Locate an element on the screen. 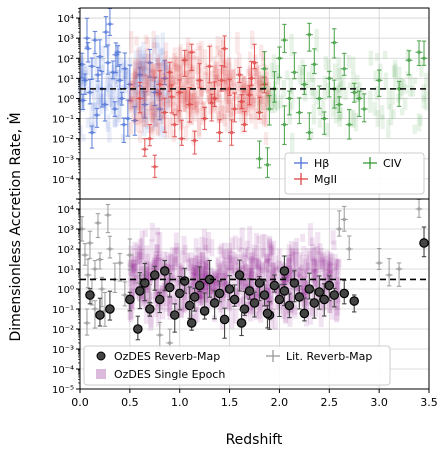 The width and height of the screenshot is (448, 453). legend-entry: CIV is located at coordinates (382, 163).